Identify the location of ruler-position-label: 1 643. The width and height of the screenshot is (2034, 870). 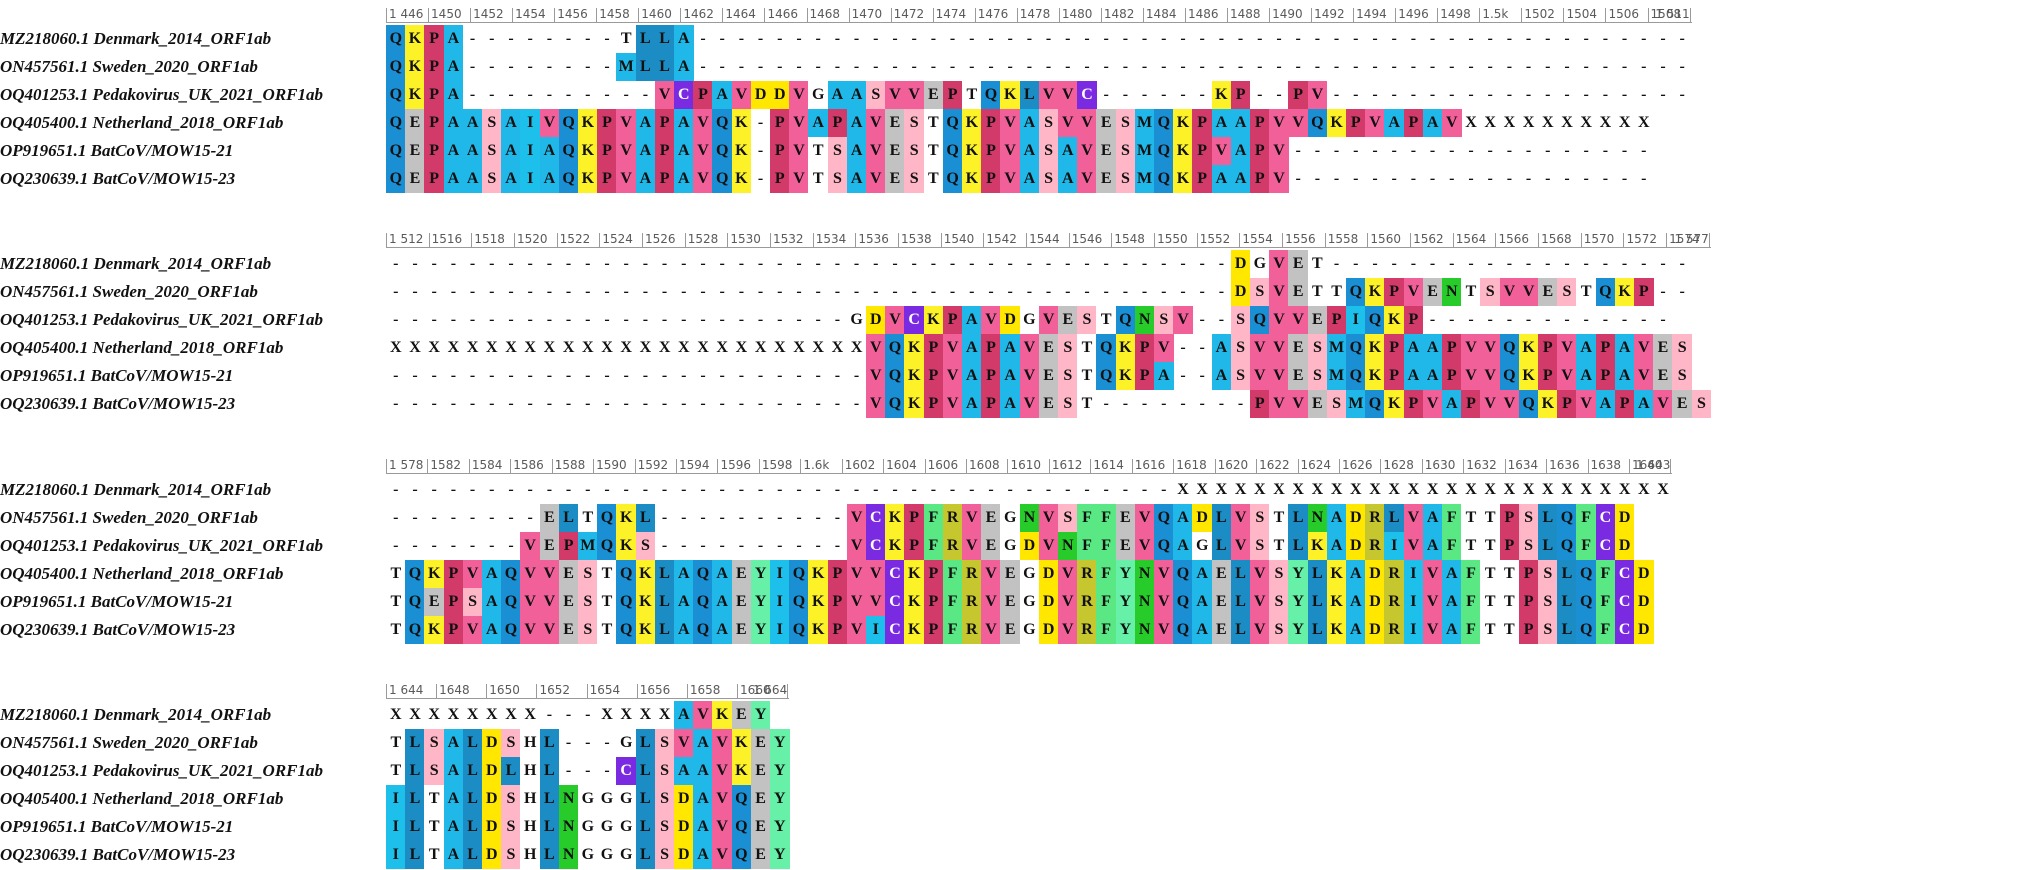
(1653, 465).